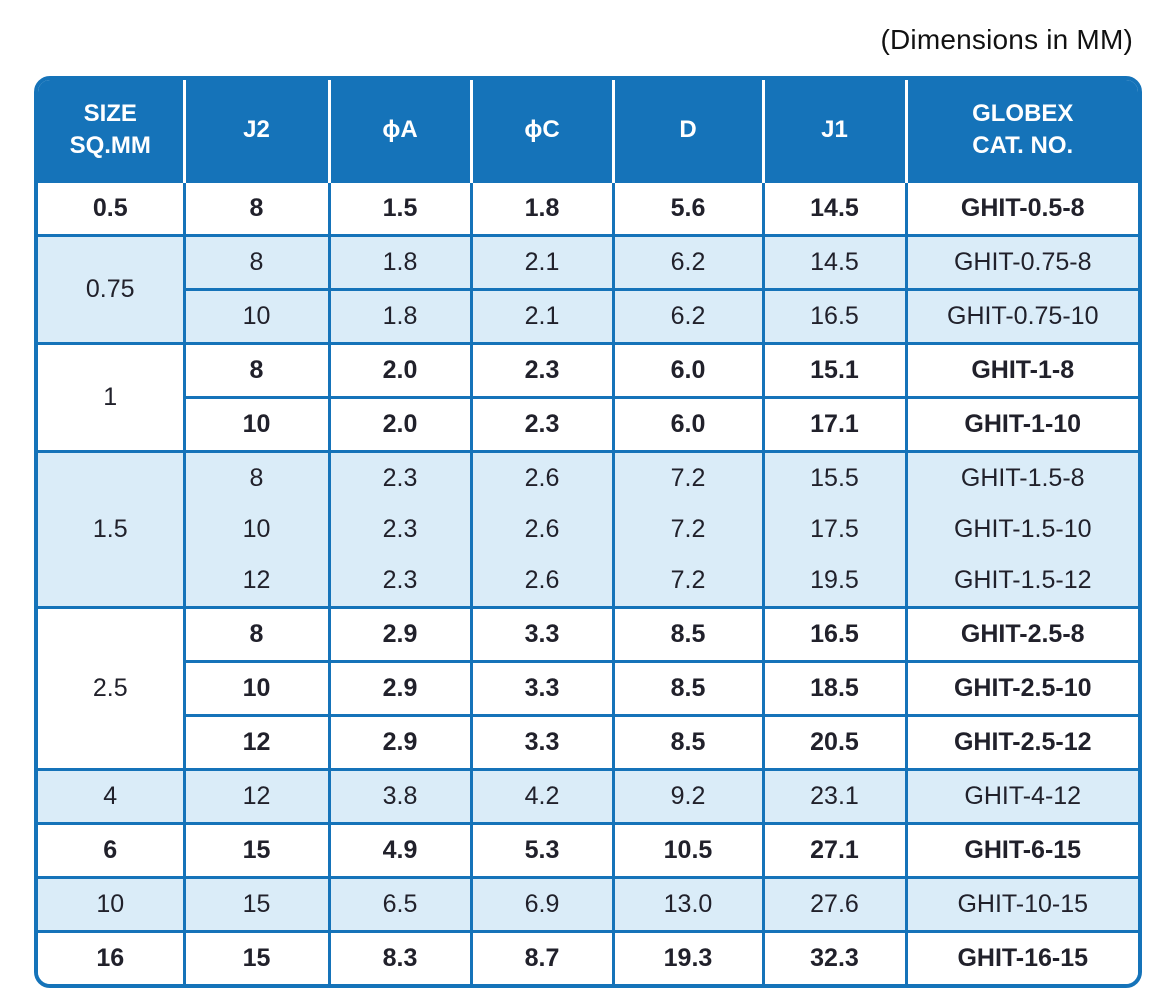  What do you see at coordinates (1021, 529) in the screenshot?
I see `cell-cat-no: GHIT-1.5-10` at bounding box center [1021, 529].